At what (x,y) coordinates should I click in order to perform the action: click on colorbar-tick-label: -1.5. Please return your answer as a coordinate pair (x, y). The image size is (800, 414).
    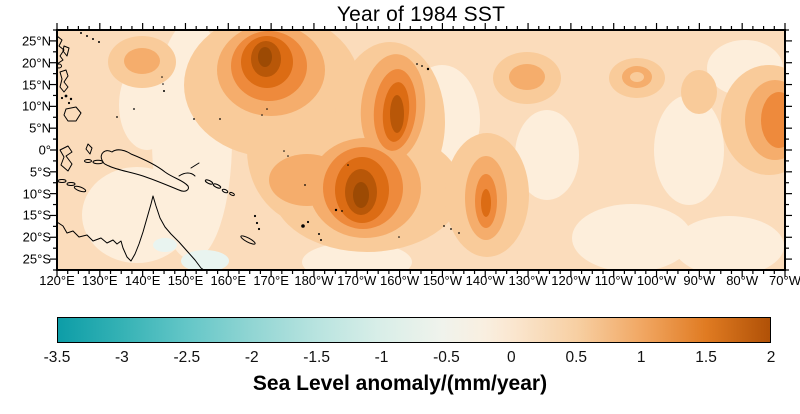
    Looking at the image, I should click on (316, 357).